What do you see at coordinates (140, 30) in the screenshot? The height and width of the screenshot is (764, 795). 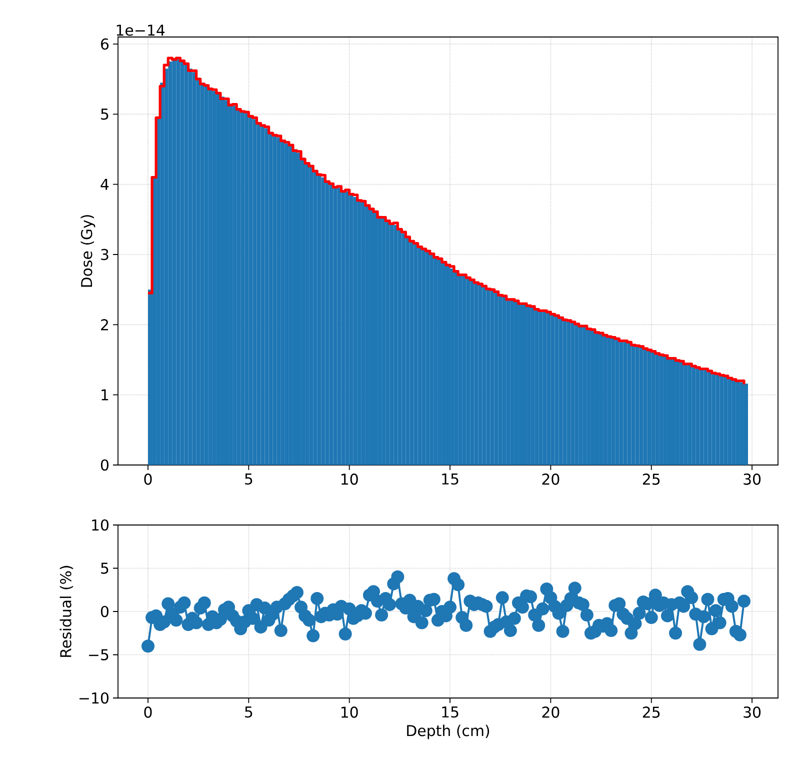 I see `text: 1e−14` at bounding box center [140, 30].